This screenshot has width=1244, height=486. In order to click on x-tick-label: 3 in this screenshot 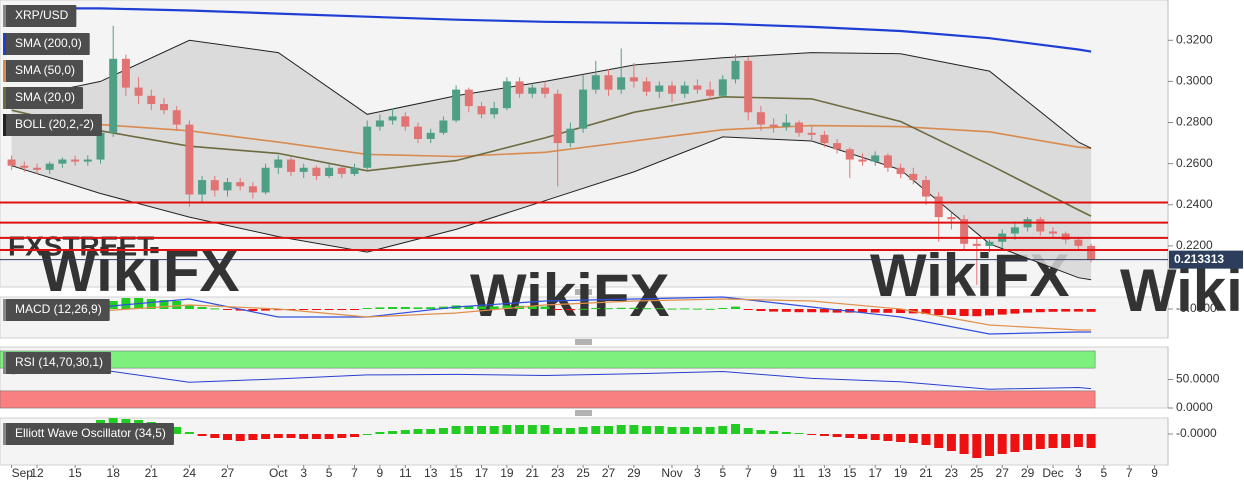, I will do `click(697, 473)`.